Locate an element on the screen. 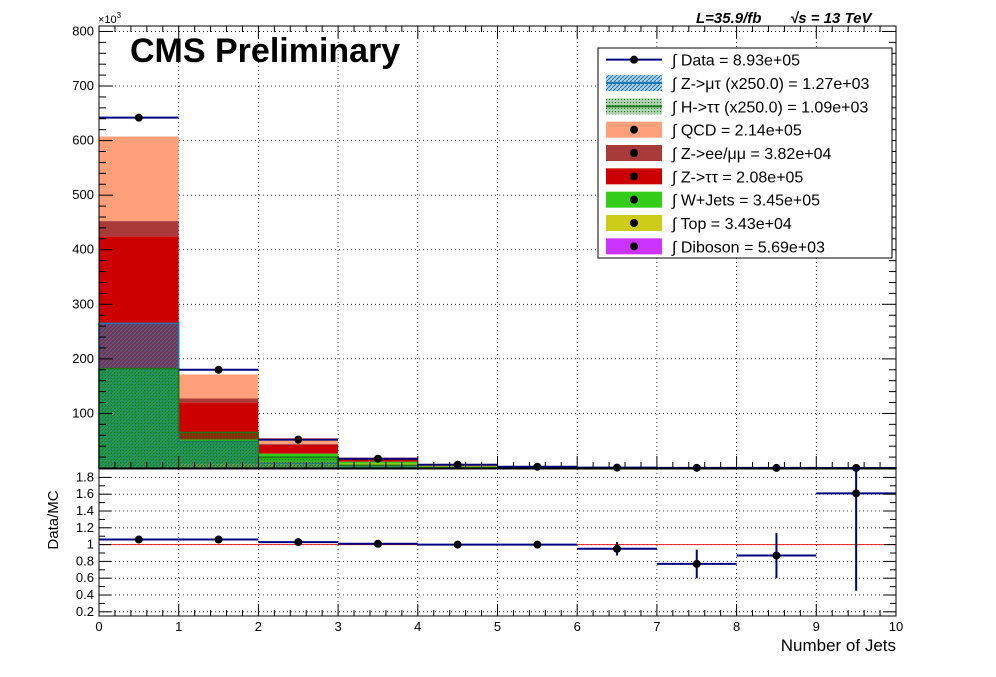 This screenshot has height=677, width=996. xtick-label: 10 is located at coordinates (896, 626).